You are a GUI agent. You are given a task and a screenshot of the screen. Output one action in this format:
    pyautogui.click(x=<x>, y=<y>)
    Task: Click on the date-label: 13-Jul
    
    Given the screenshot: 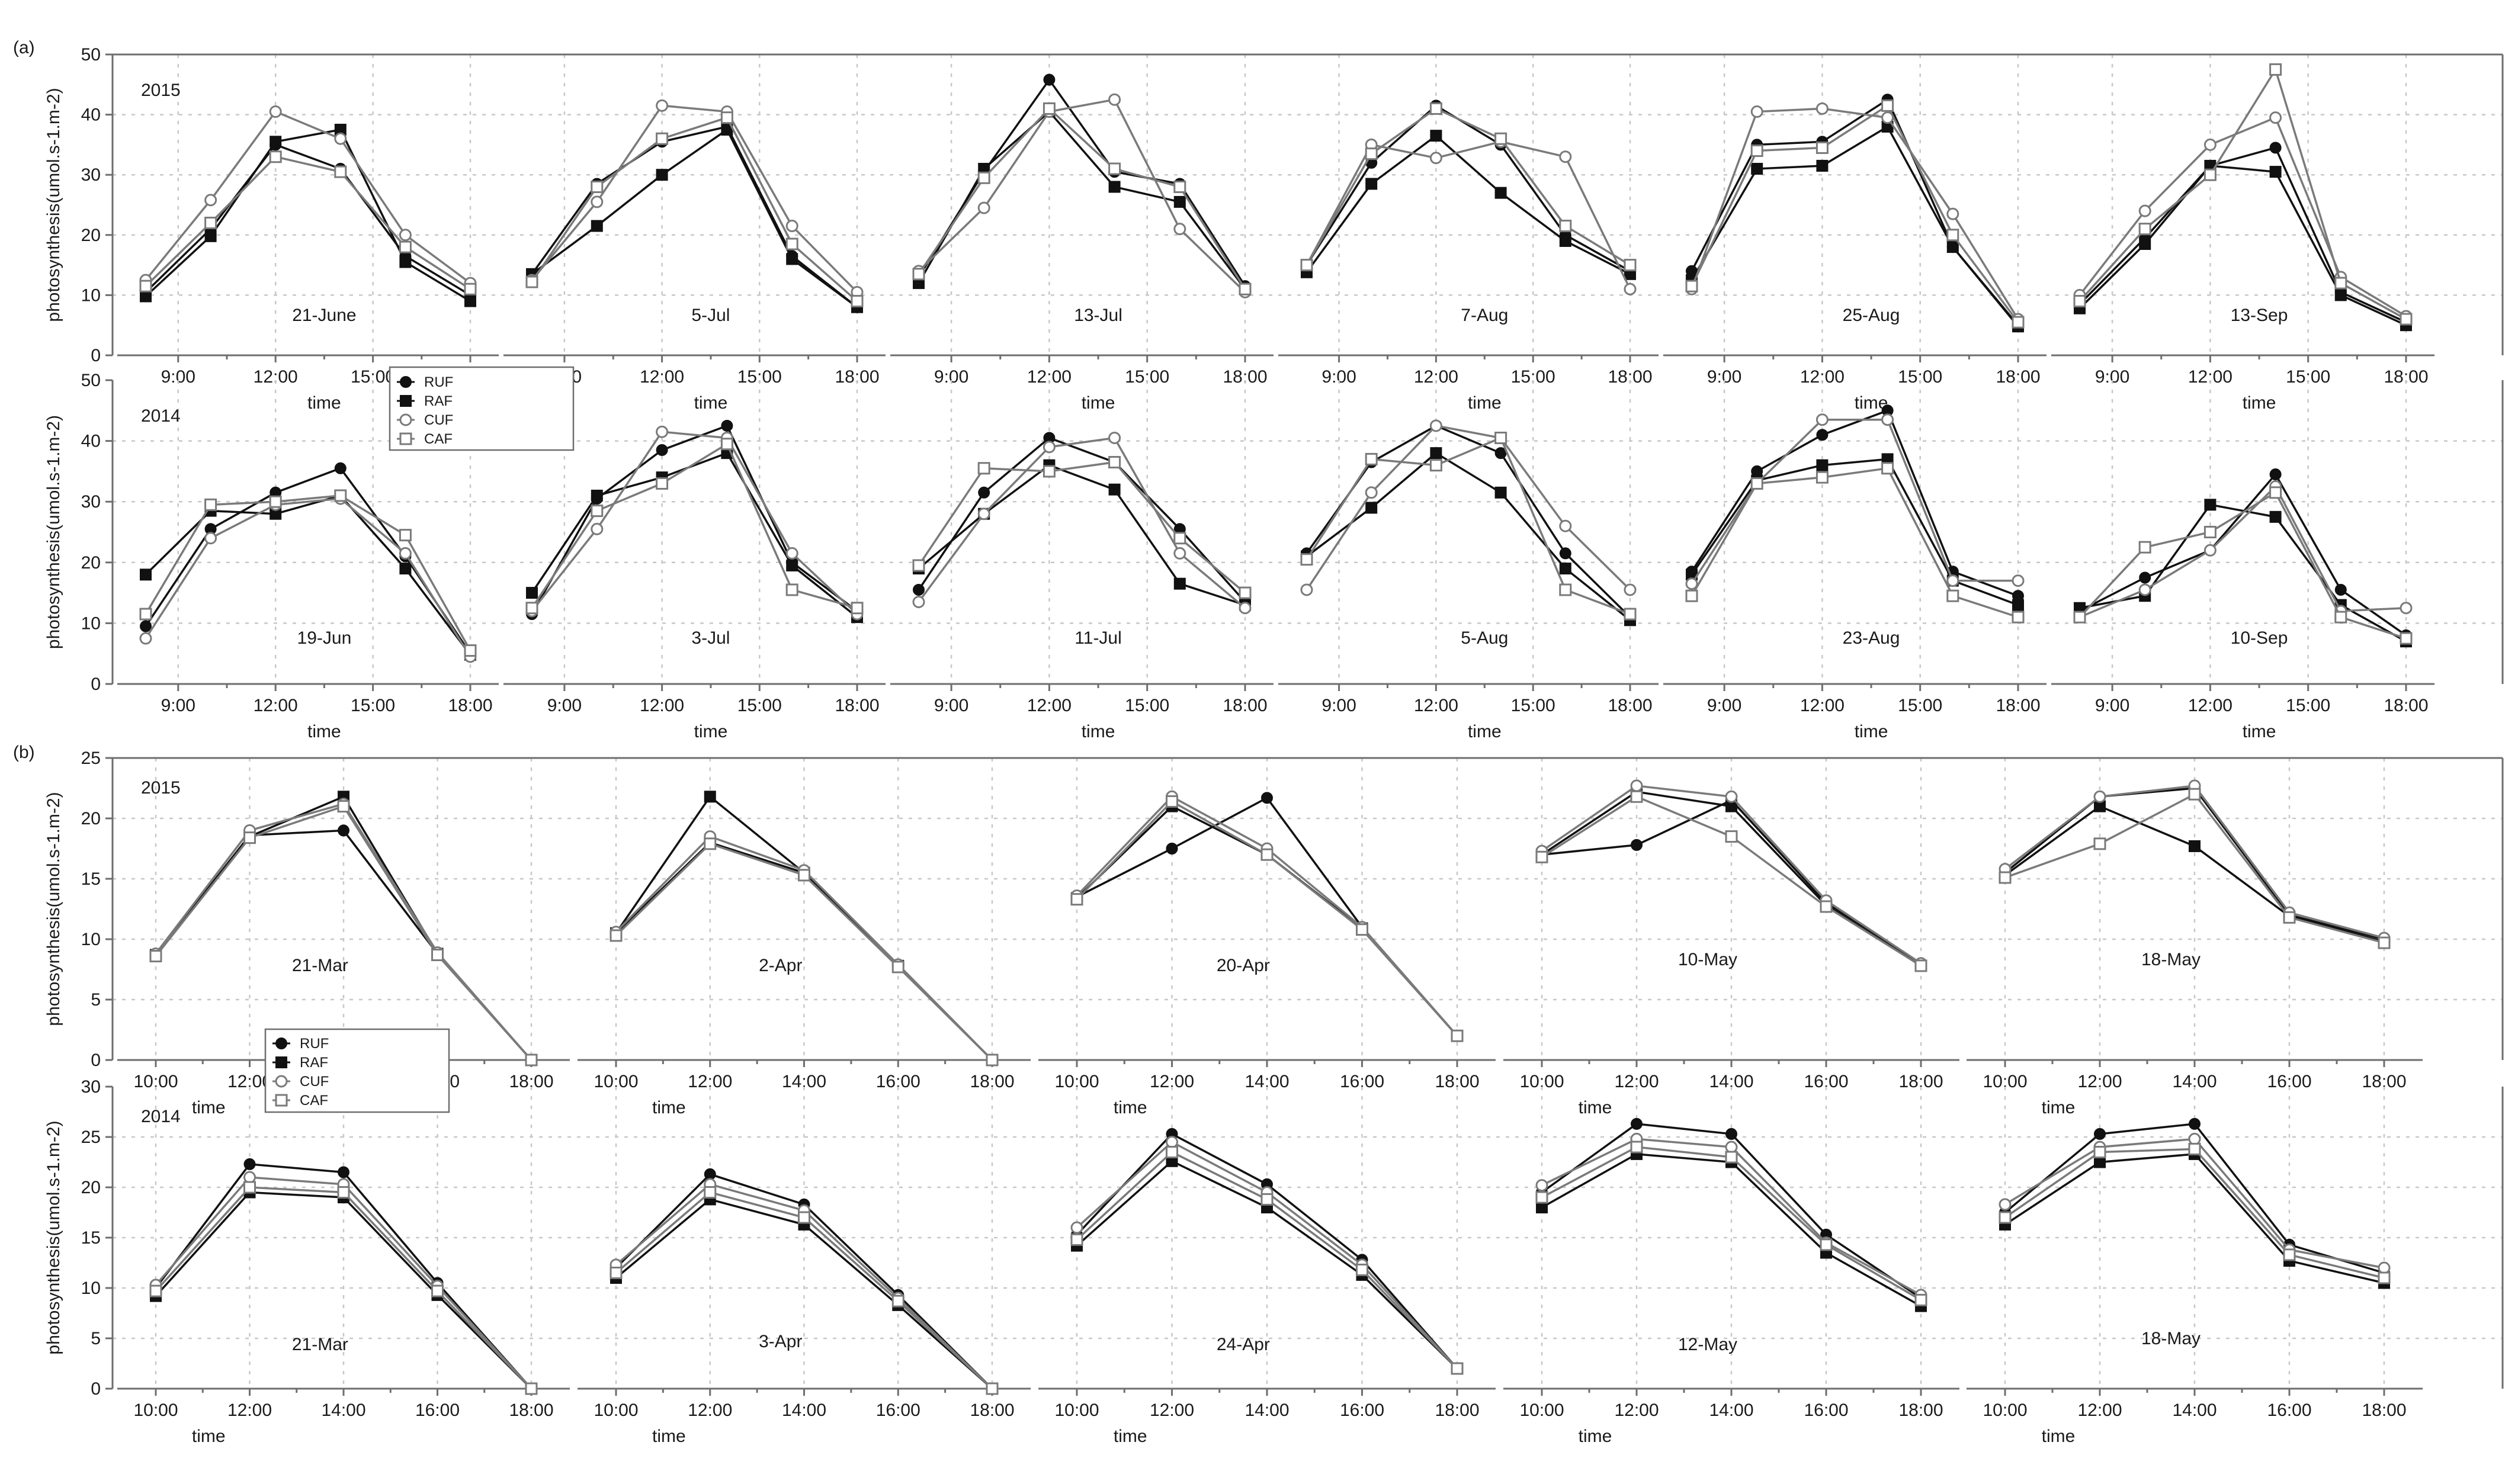 What is the action you would take?
    pyautogui.click(x=1098, y=315)
    